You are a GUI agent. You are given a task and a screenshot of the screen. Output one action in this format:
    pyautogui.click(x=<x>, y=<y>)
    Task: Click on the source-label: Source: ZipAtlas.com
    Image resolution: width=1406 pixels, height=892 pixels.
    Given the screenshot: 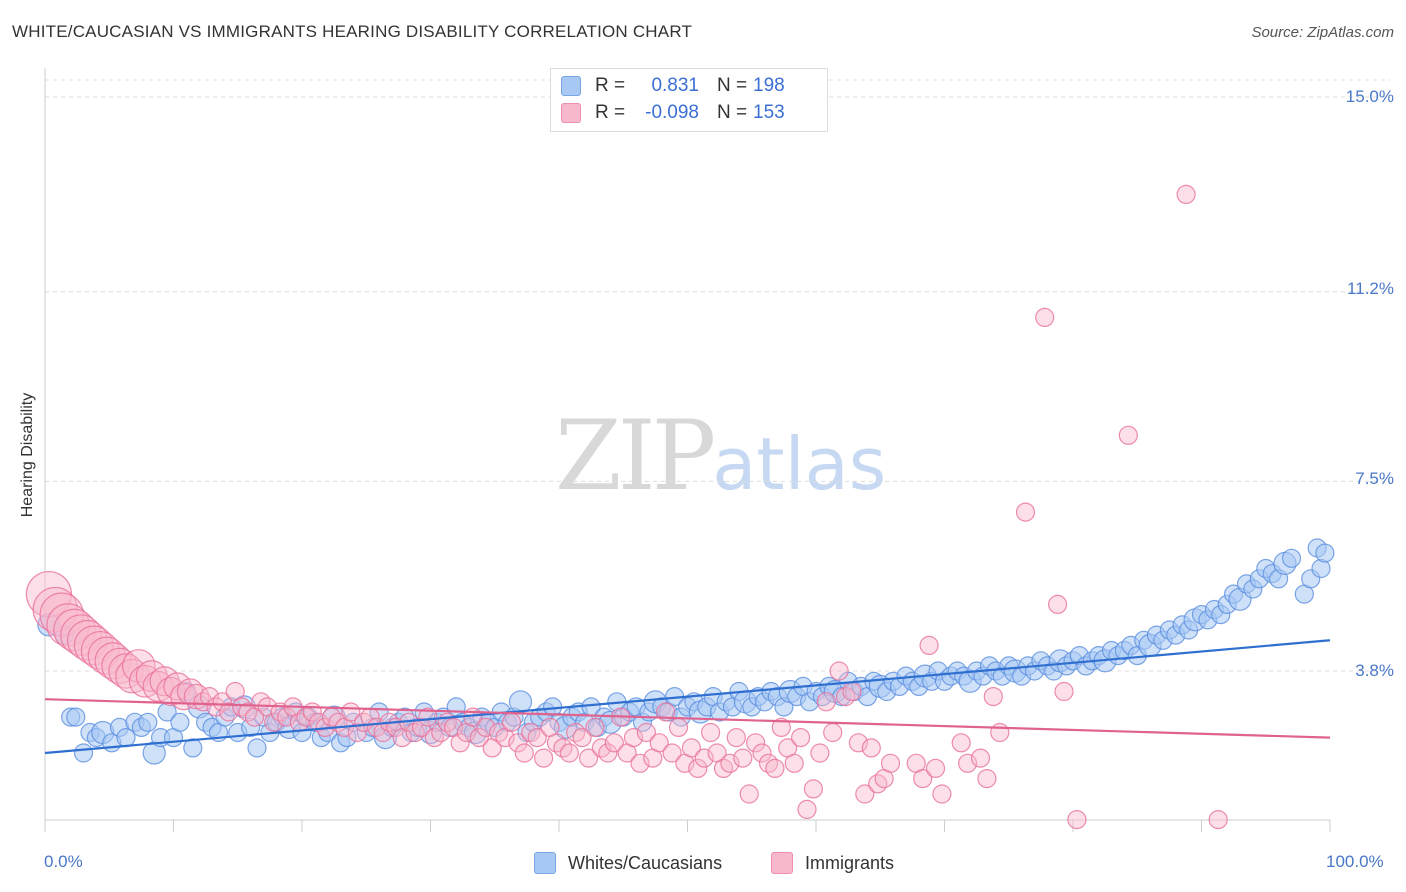 What is the action you would take?
    pyautogui.click(x=1322, y=32)
    